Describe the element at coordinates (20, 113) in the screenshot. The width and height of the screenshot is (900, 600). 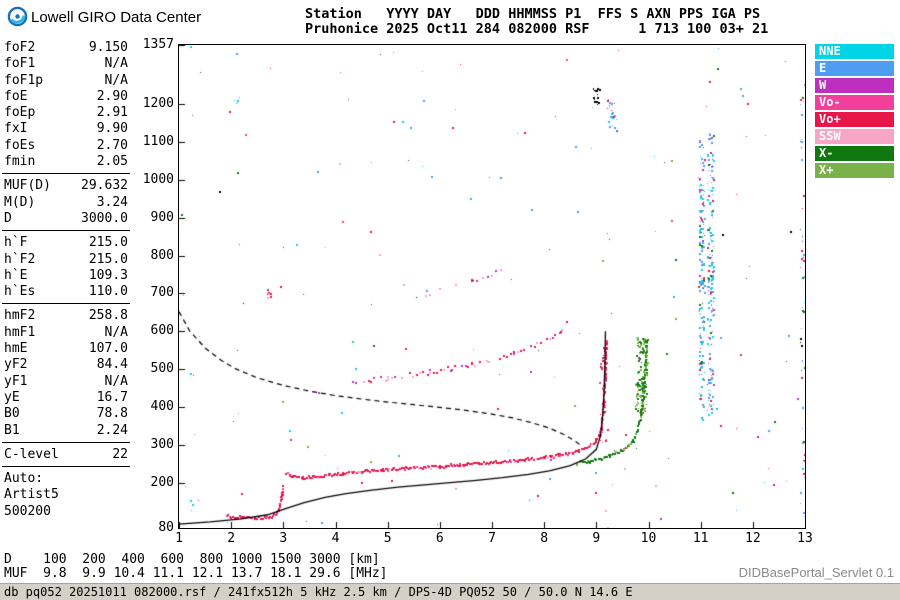
I see `parameter-label: foEp` at that location.